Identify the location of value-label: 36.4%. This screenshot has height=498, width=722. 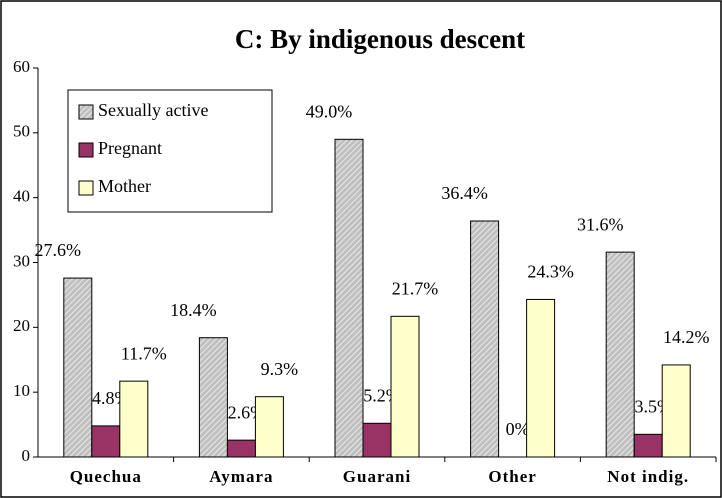
(464, 193).